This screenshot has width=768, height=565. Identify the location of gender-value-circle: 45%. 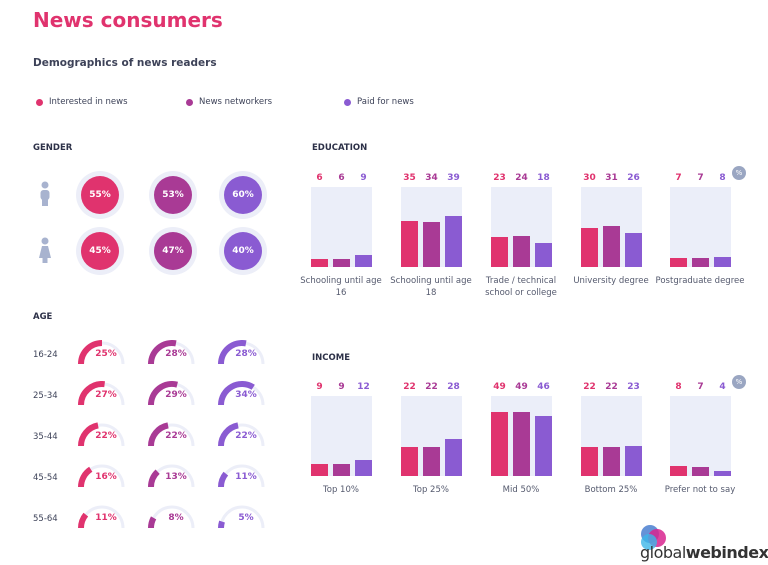
(100, 251).